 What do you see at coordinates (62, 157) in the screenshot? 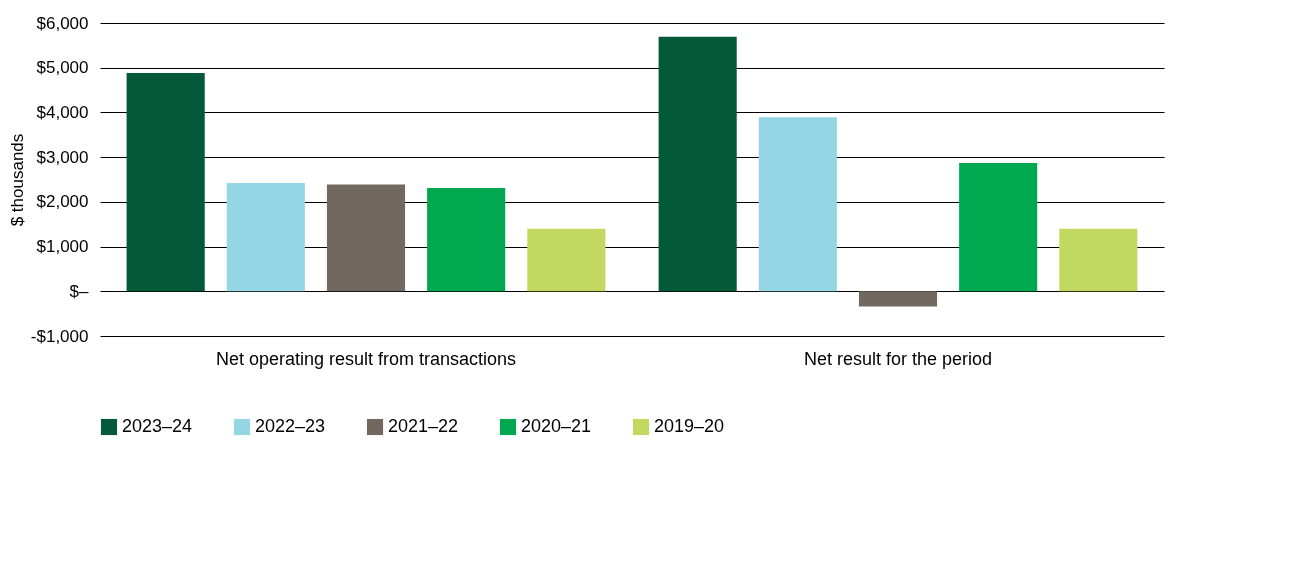
I see `y-tick-label: $3,000` at bounding box center [62, 157].